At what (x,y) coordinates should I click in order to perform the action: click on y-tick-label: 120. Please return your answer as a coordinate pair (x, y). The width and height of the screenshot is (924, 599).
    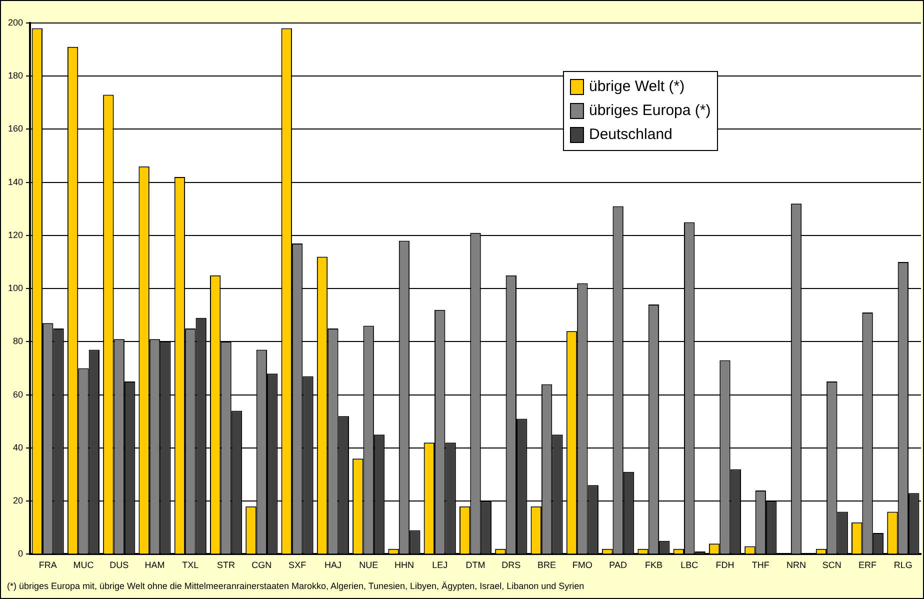
    Looking at the image, I should click on (16, 235).